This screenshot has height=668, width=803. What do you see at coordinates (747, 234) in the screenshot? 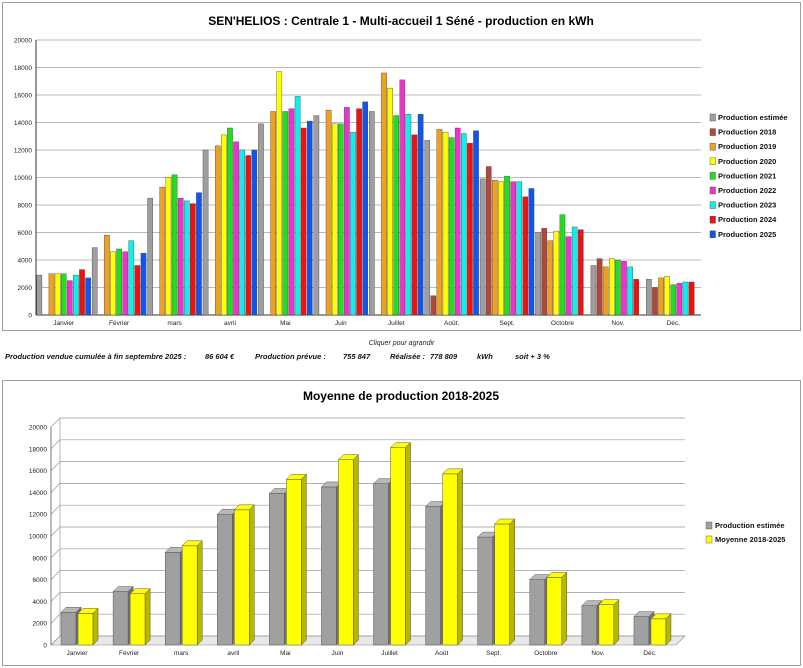
I see `legend-label-production-2025: Production 2025` at bounding box center [747, 234].